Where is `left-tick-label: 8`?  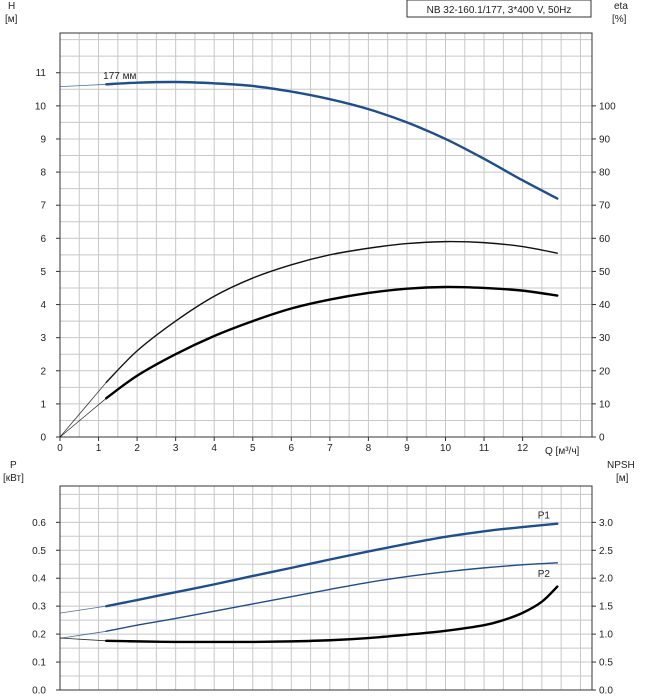
left-tick-label: 8 is located at coordinates (43, 173).